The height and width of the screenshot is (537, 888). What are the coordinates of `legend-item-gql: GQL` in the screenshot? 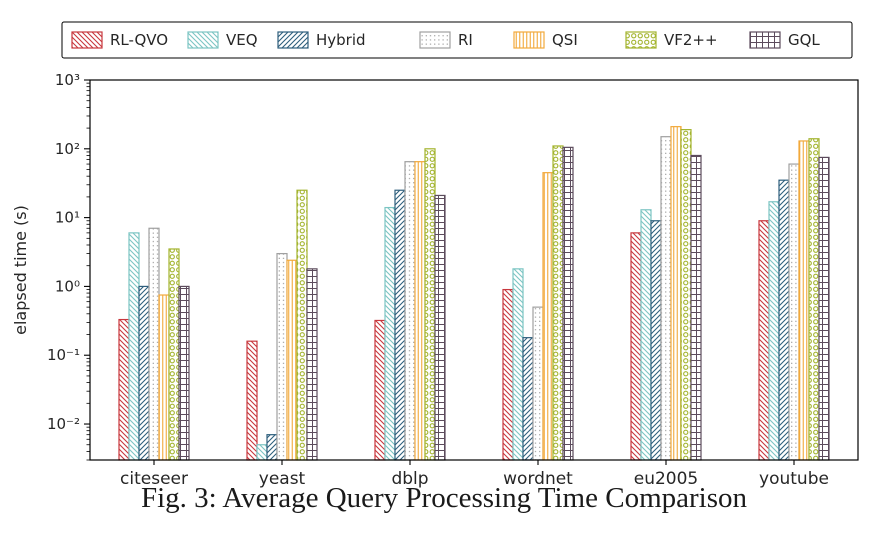 It's located at (784, 40).